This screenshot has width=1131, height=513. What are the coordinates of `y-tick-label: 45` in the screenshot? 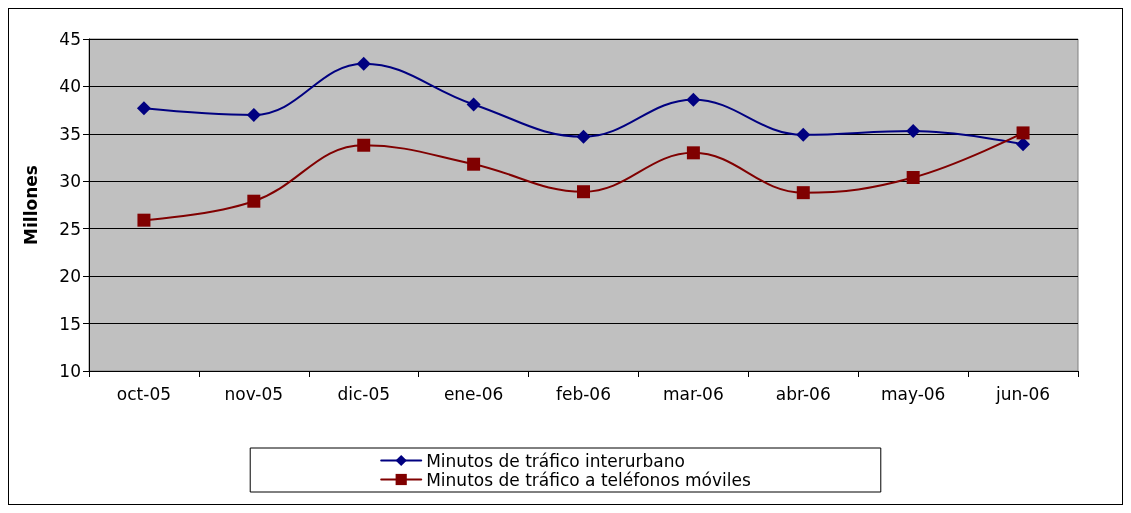 It's located at (70, 39).